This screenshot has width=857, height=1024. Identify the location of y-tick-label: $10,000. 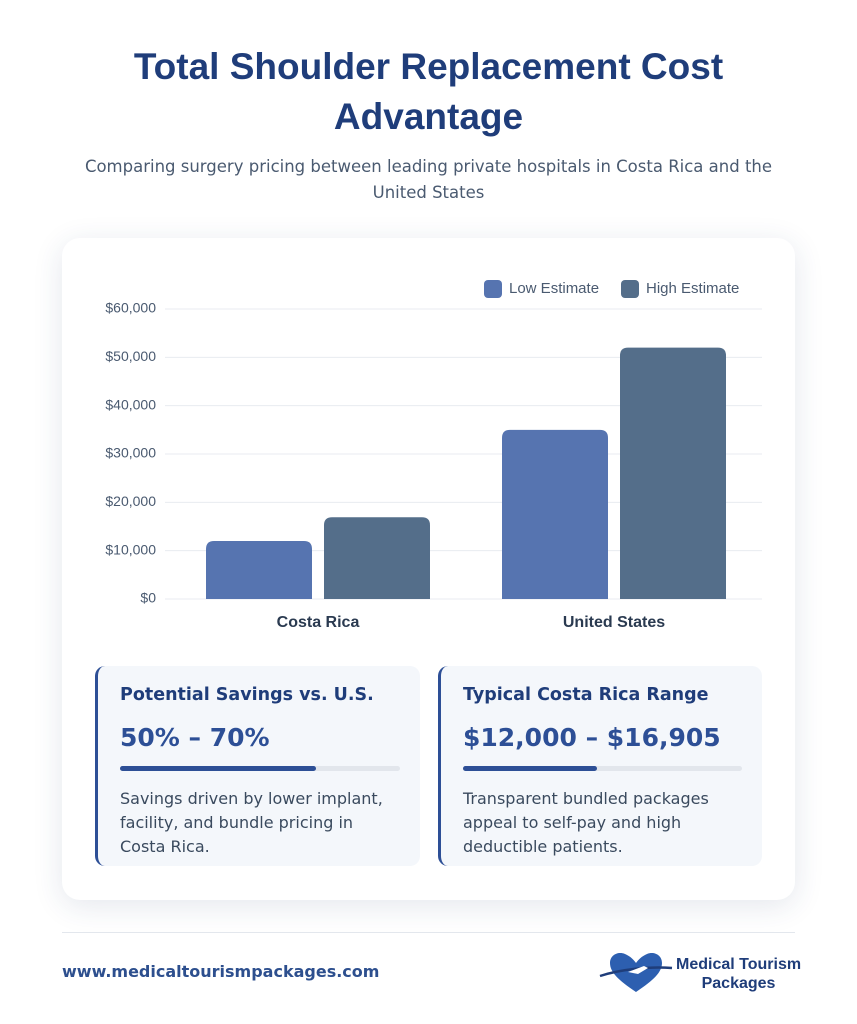
(130, 549).